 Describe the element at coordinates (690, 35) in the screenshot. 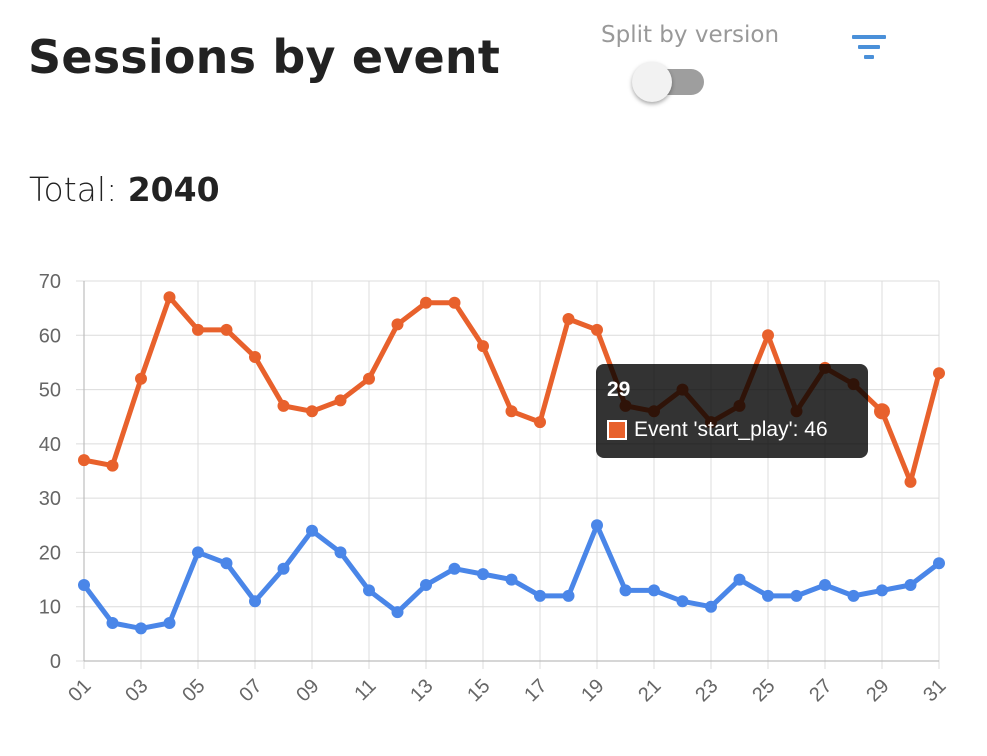

I see `split-by-version-label: Split by version` at that location.